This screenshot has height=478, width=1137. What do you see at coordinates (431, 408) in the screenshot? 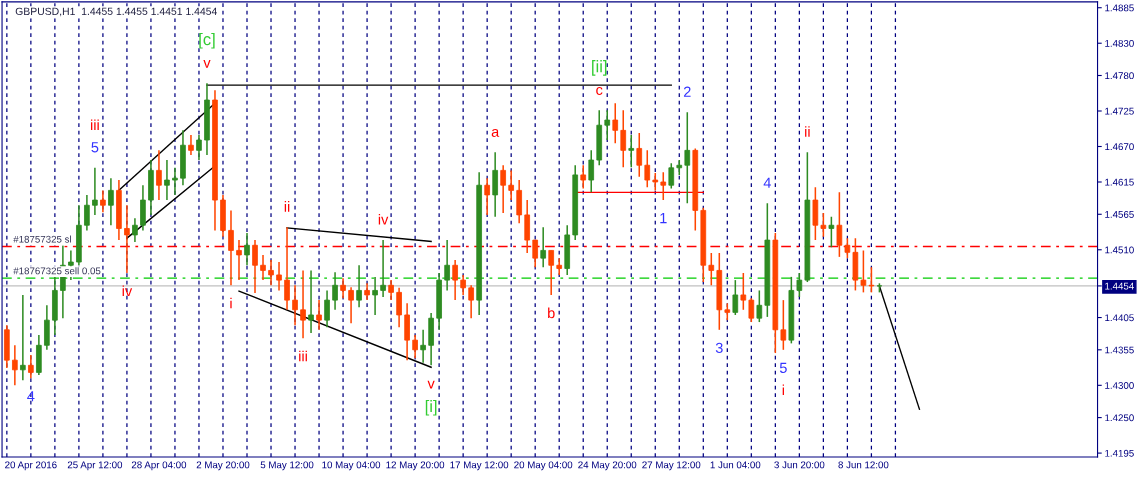
I see `annotation: [i]` at bounding box center [431, 408].